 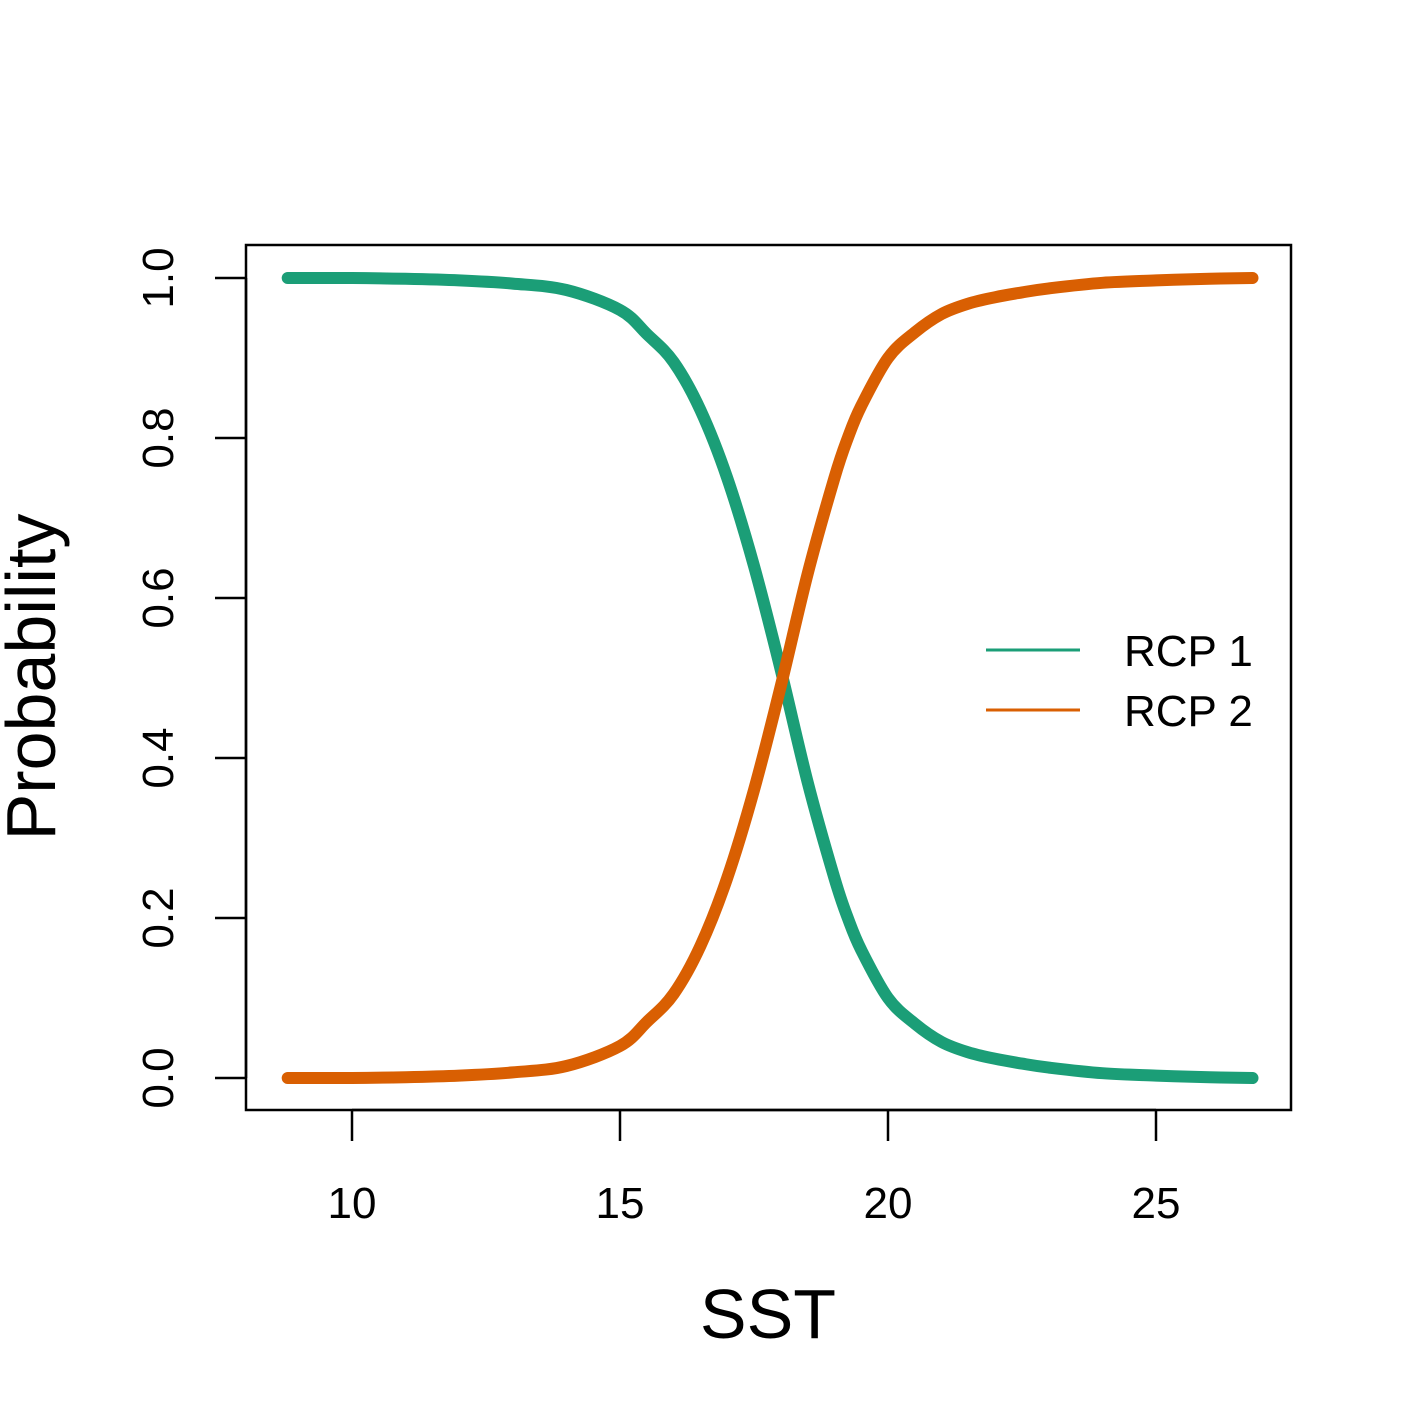 What do you see at coordinates (191, 678) in the screenshot?
I see `y-axis: 0.0 0.2 0.4 0.6 0.8 1.0` at bounding box center [191, 678].